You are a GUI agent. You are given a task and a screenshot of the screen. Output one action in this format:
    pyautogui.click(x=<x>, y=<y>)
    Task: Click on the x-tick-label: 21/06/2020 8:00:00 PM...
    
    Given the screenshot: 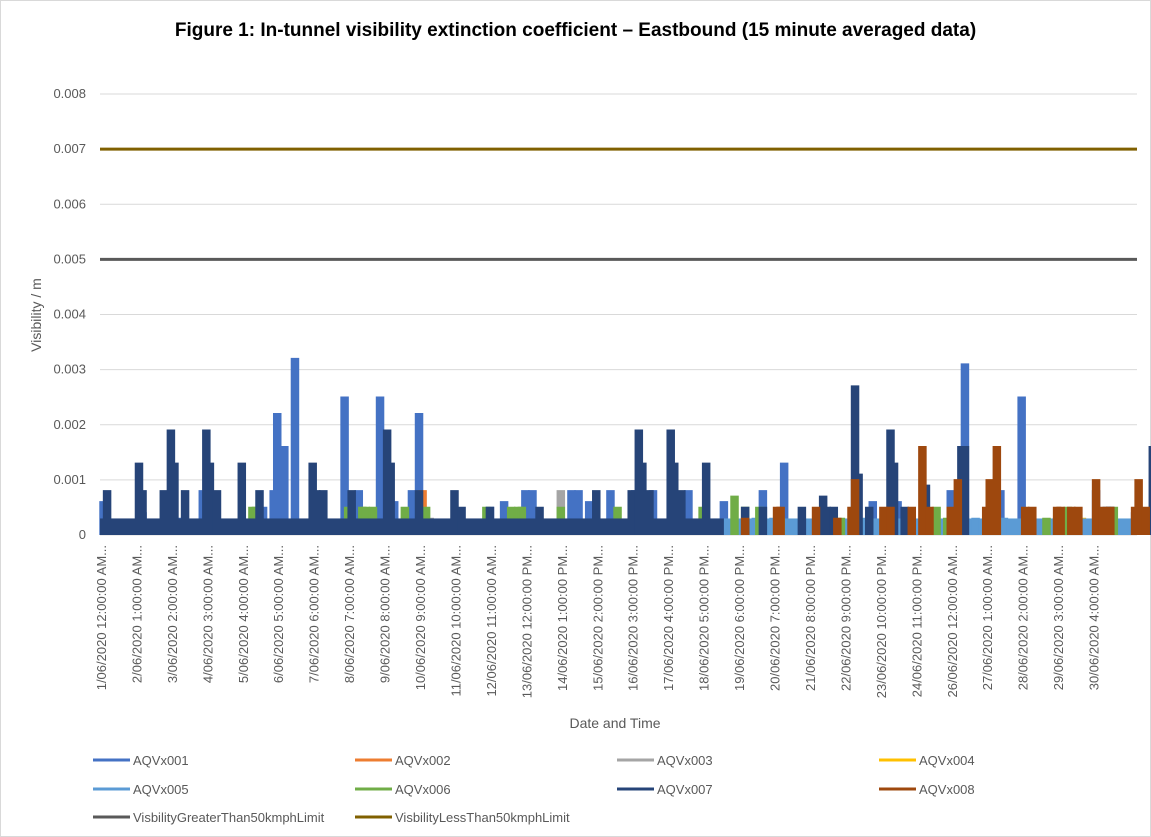 What is the action you would take?
    pyautogui.click(x=810, y=618)
    